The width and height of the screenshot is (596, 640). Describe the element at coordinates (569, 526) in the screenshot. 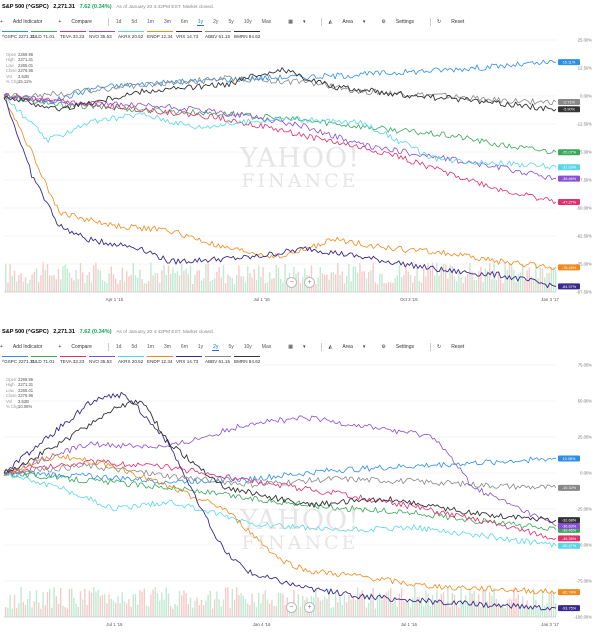

I see `end-label-text: -36.83%` at that location.